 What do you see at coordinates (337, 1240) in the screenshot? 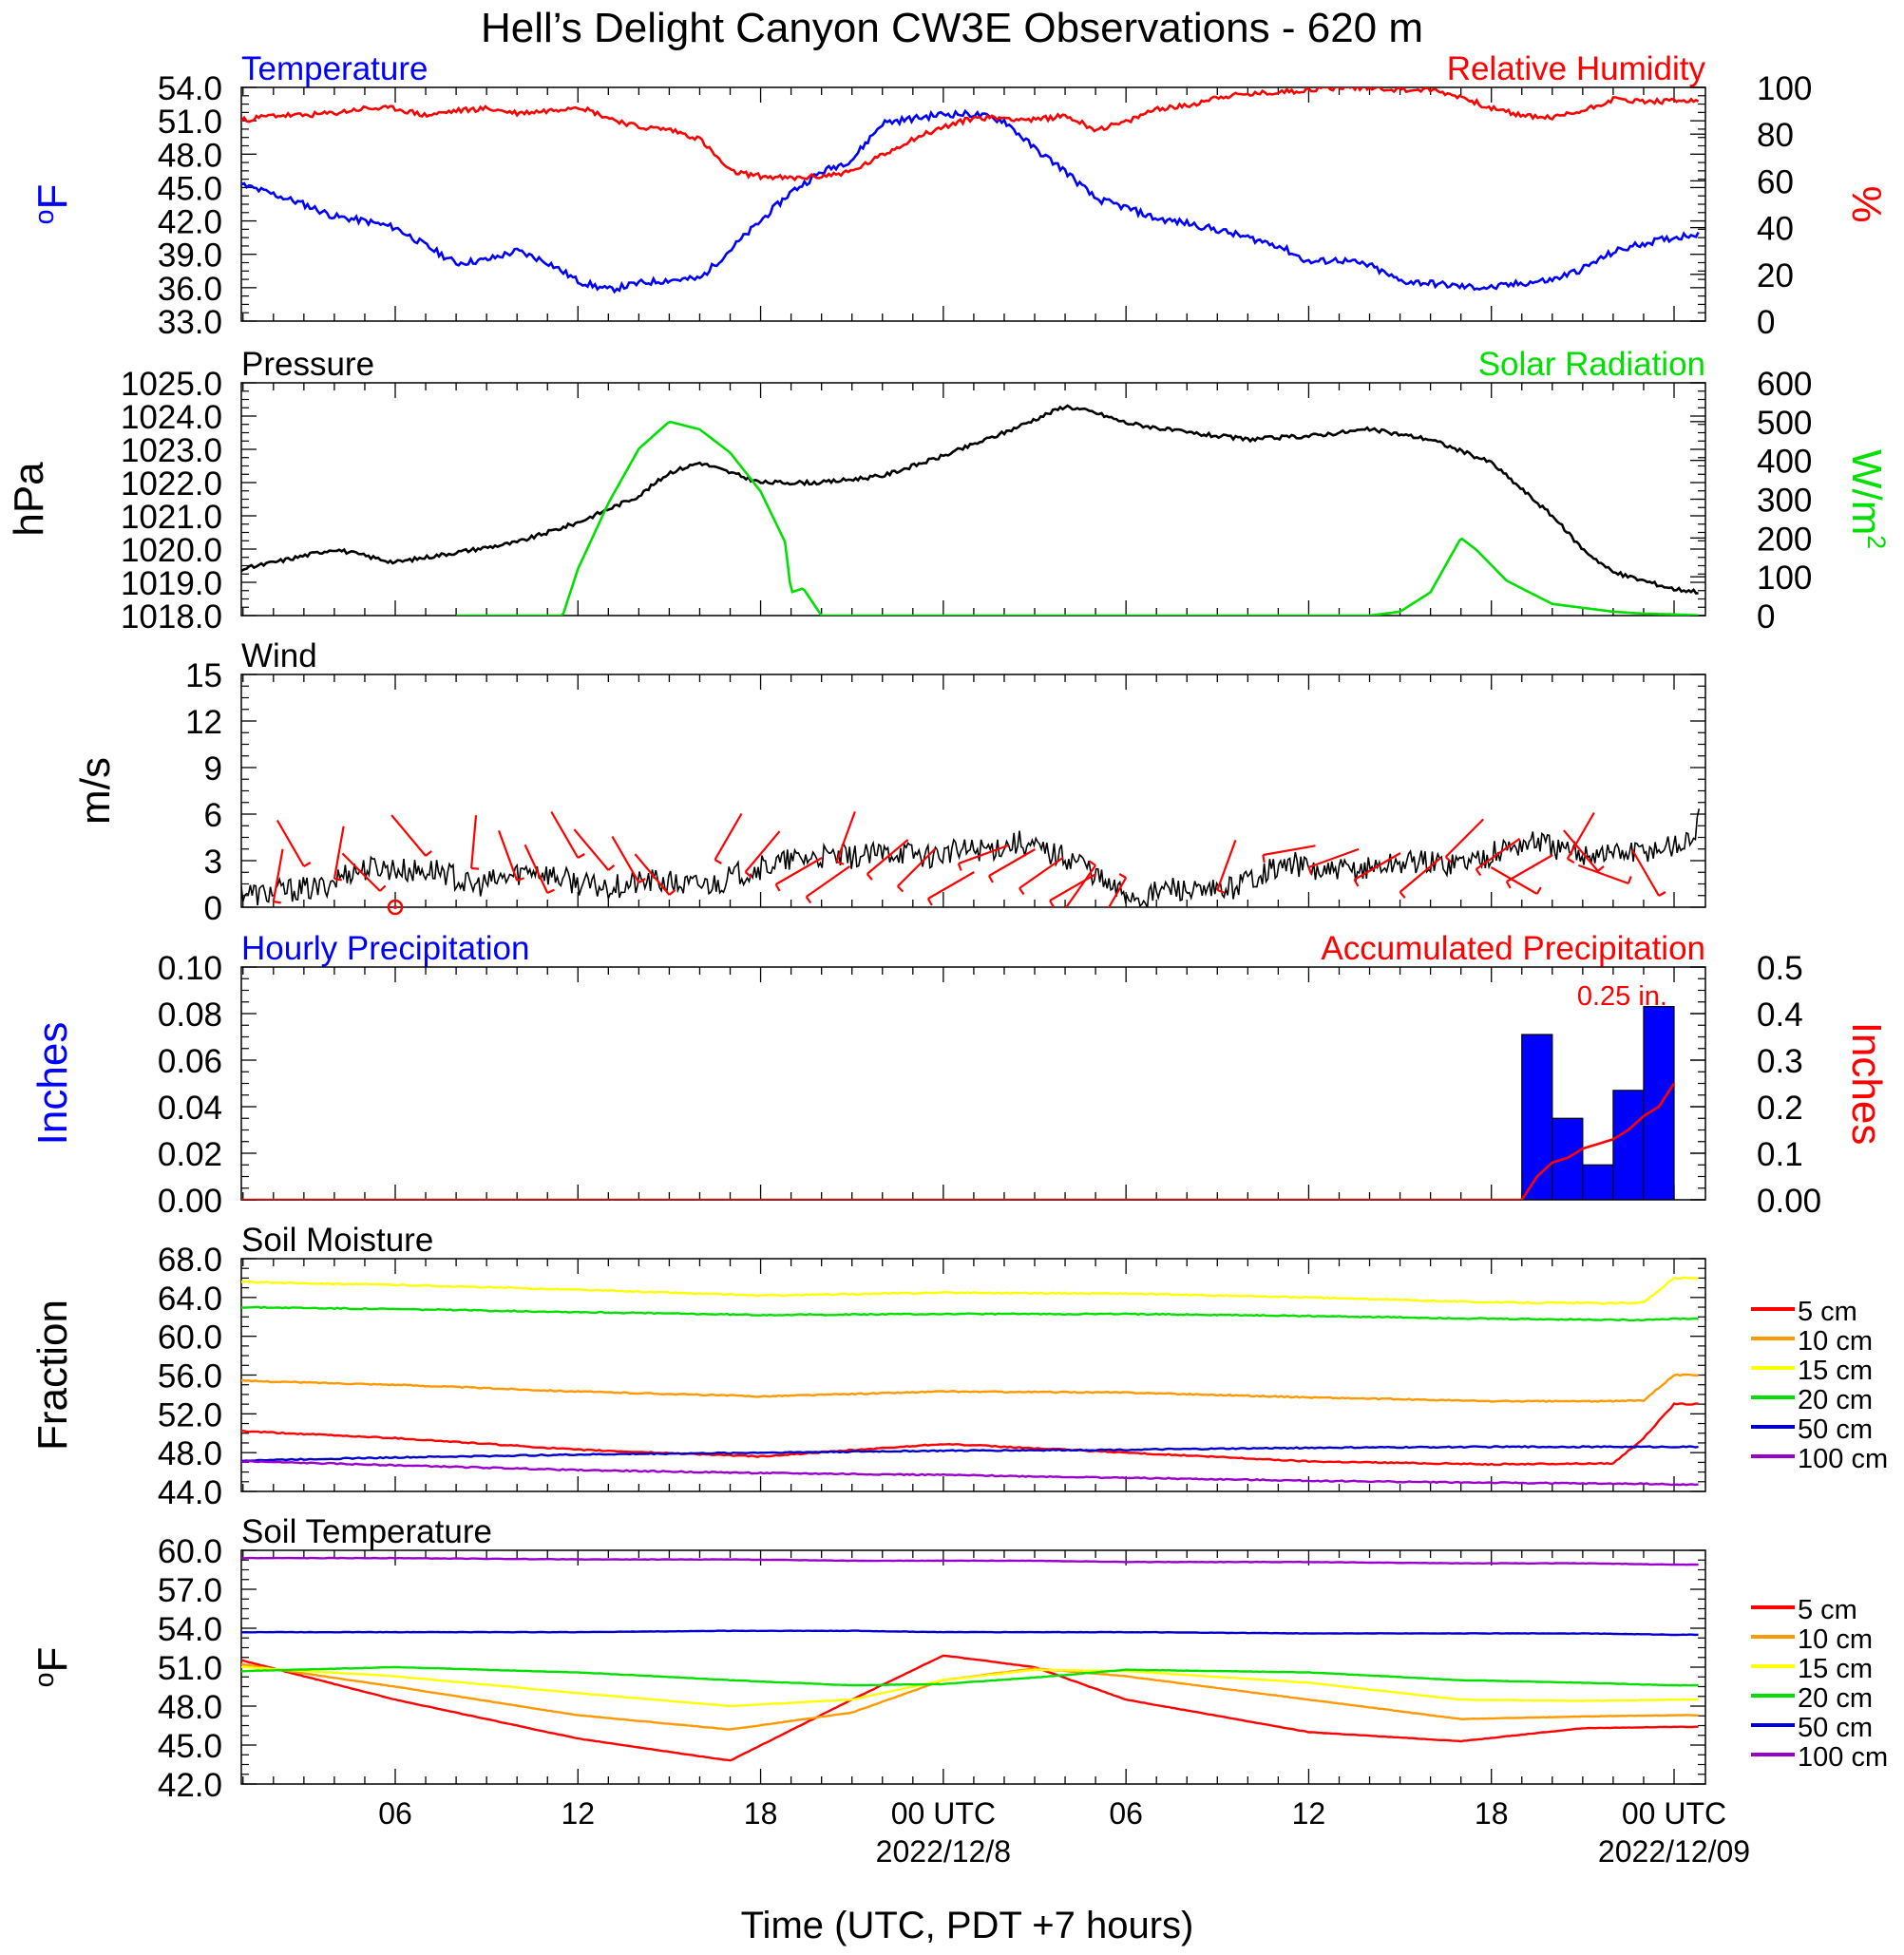
I see `panel-left-title: Soil Moisture` at bounding box center [337, 1240].